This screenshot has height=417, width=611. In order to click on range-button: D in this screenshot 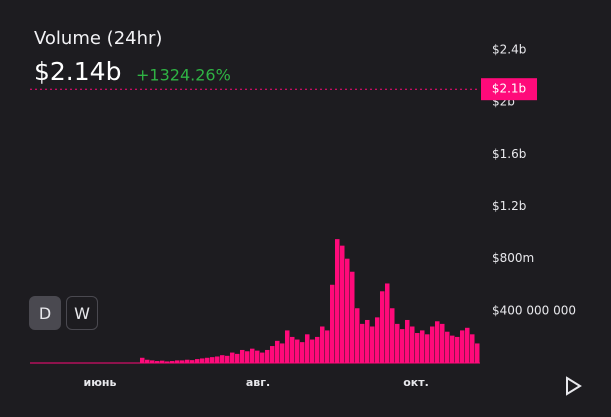, I will do `click(45, 313)`.